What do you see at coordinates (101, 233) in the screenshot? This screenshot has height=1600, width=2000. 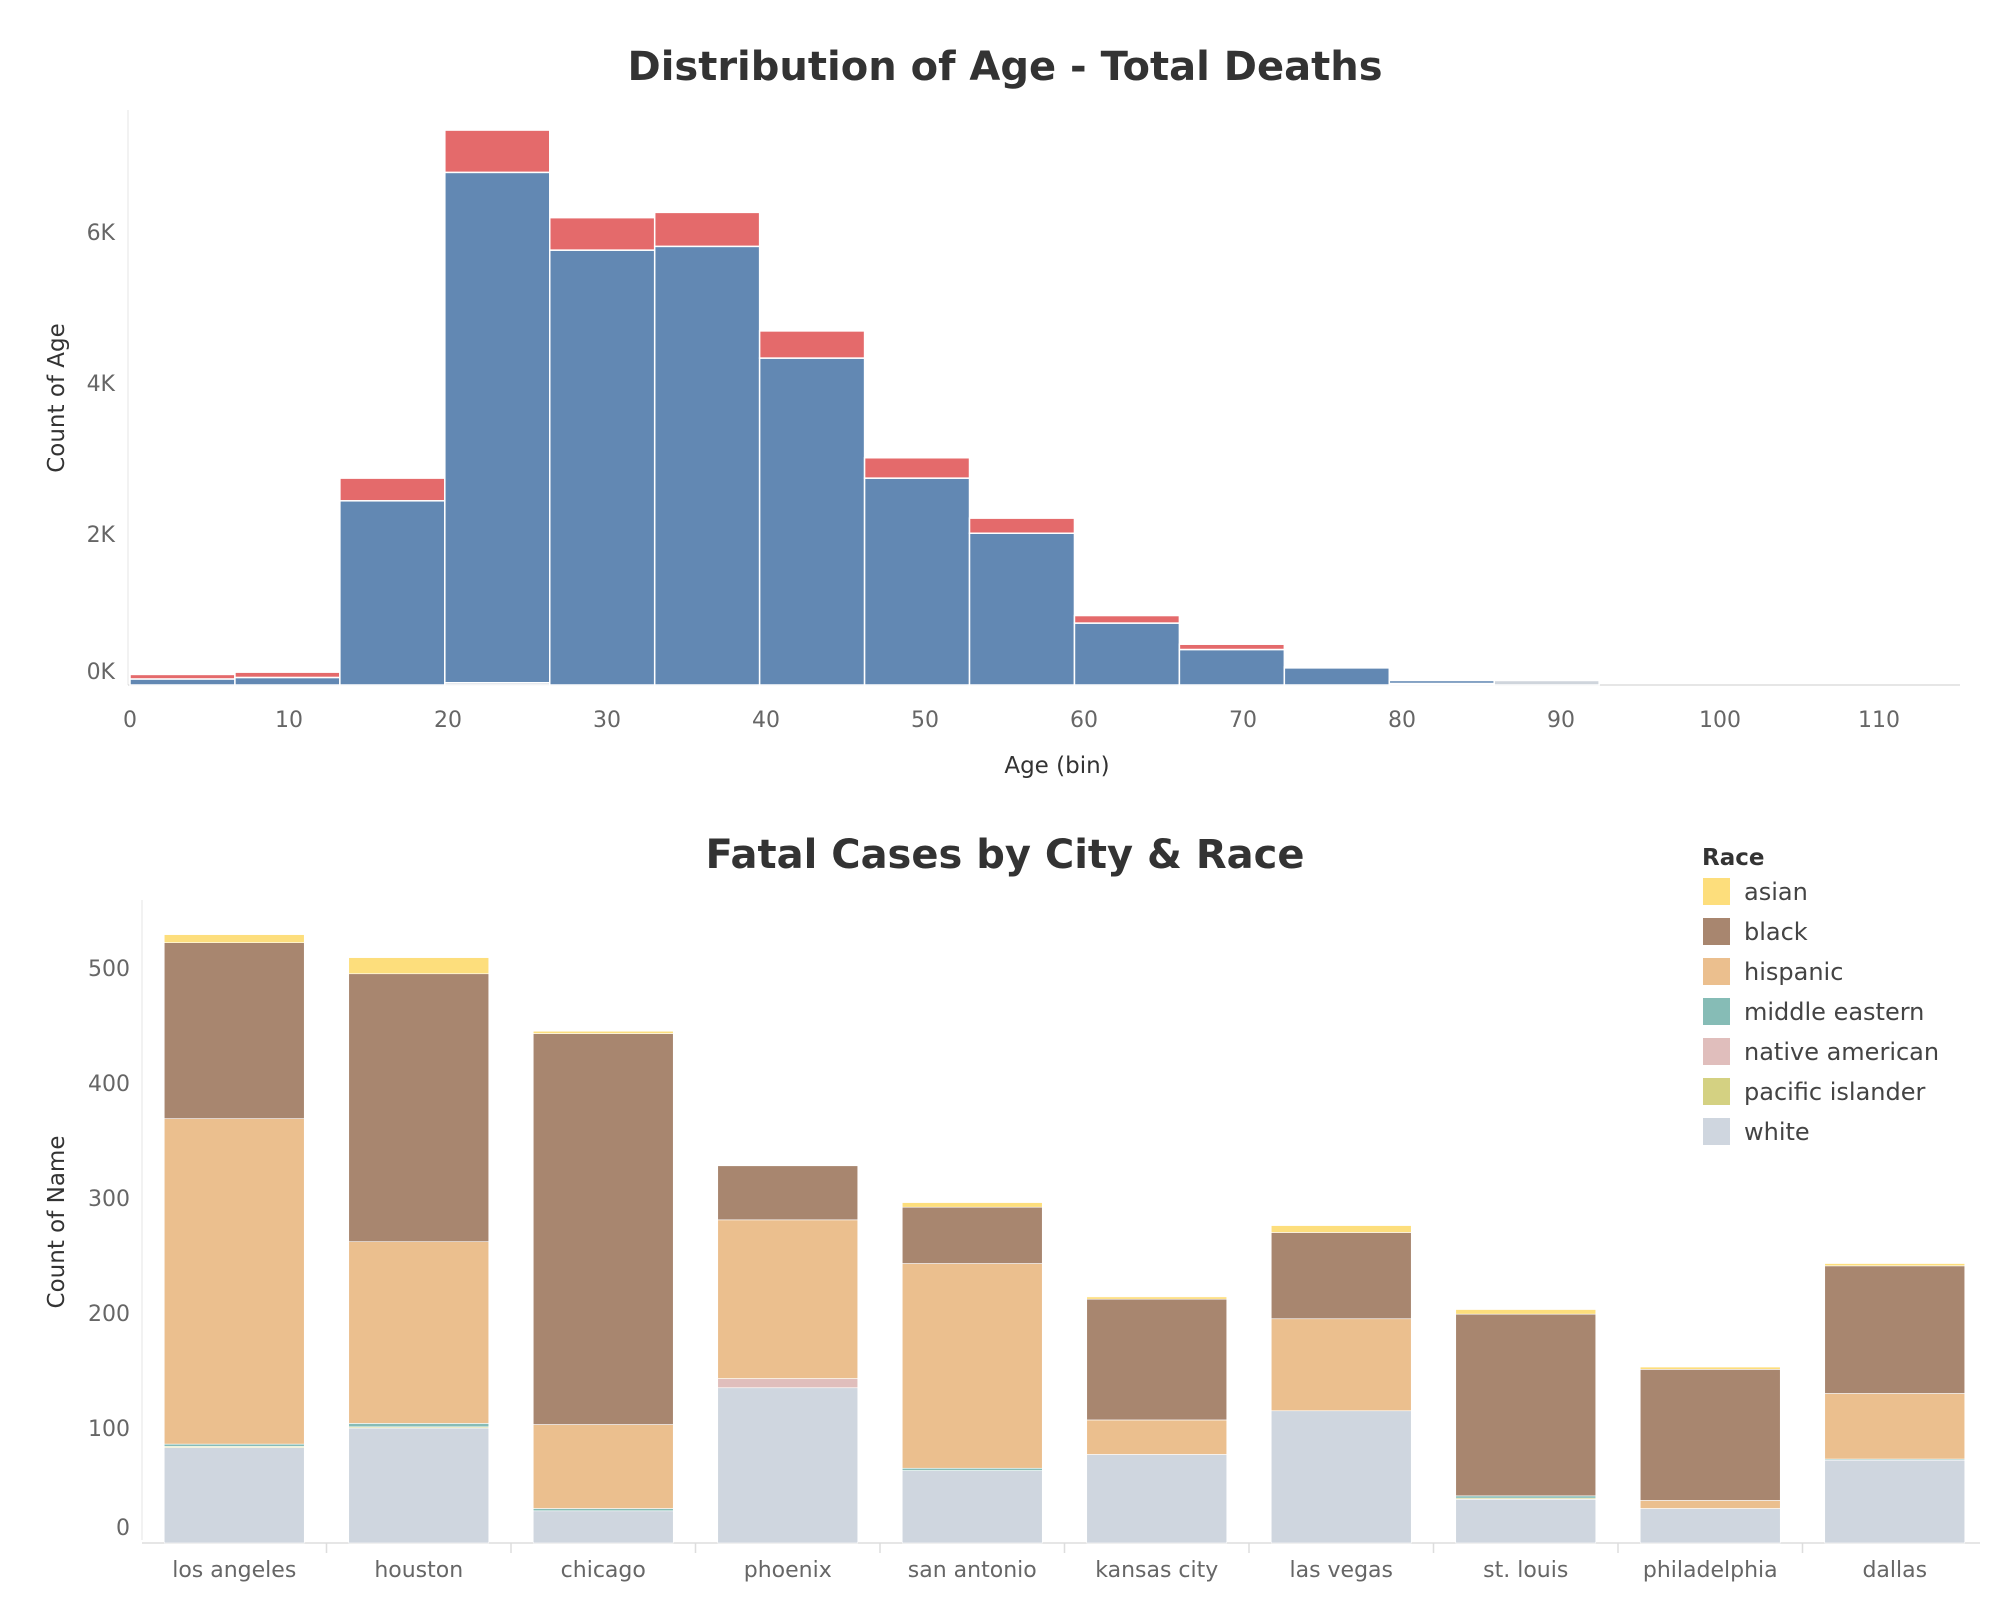 I see `histogram-y-tick-label: 6K` at bounding box center [101, 233].